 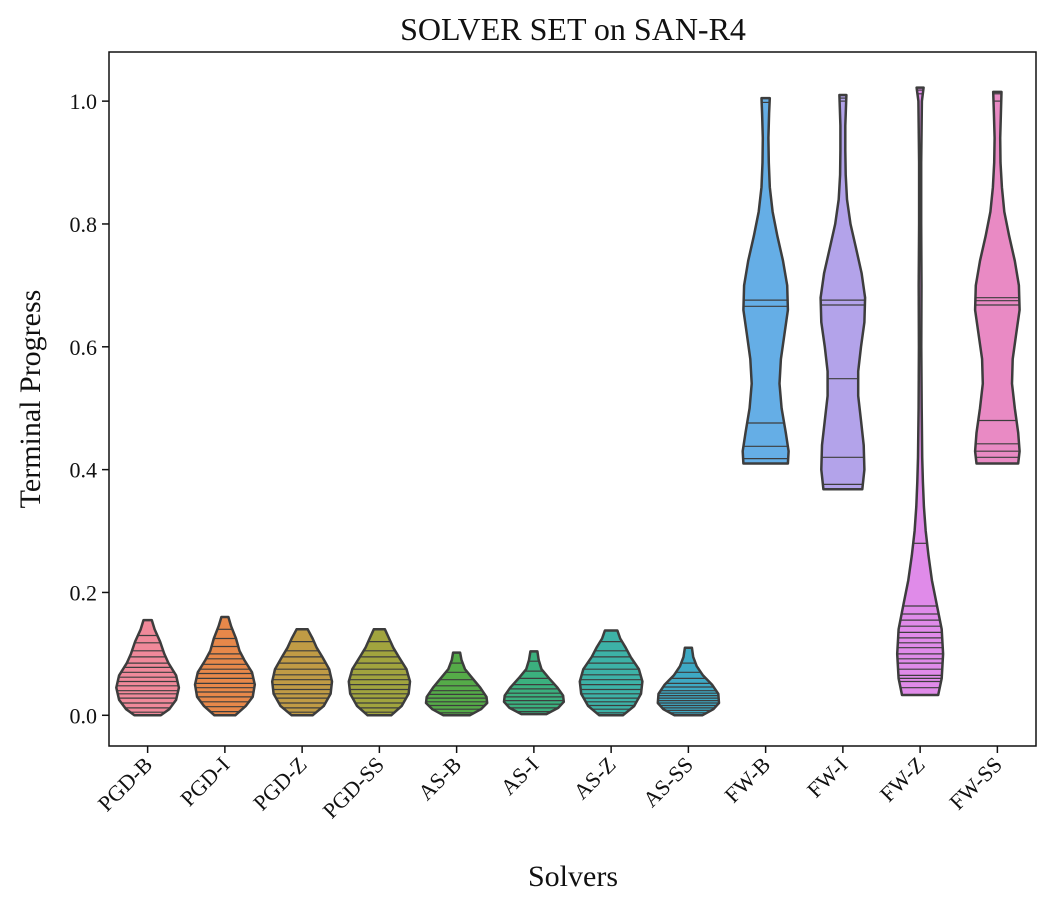 What do you see at coordinates (688, 681) in the screenshot?
I see `violin-as-ss` at bounding box center [688, 681].